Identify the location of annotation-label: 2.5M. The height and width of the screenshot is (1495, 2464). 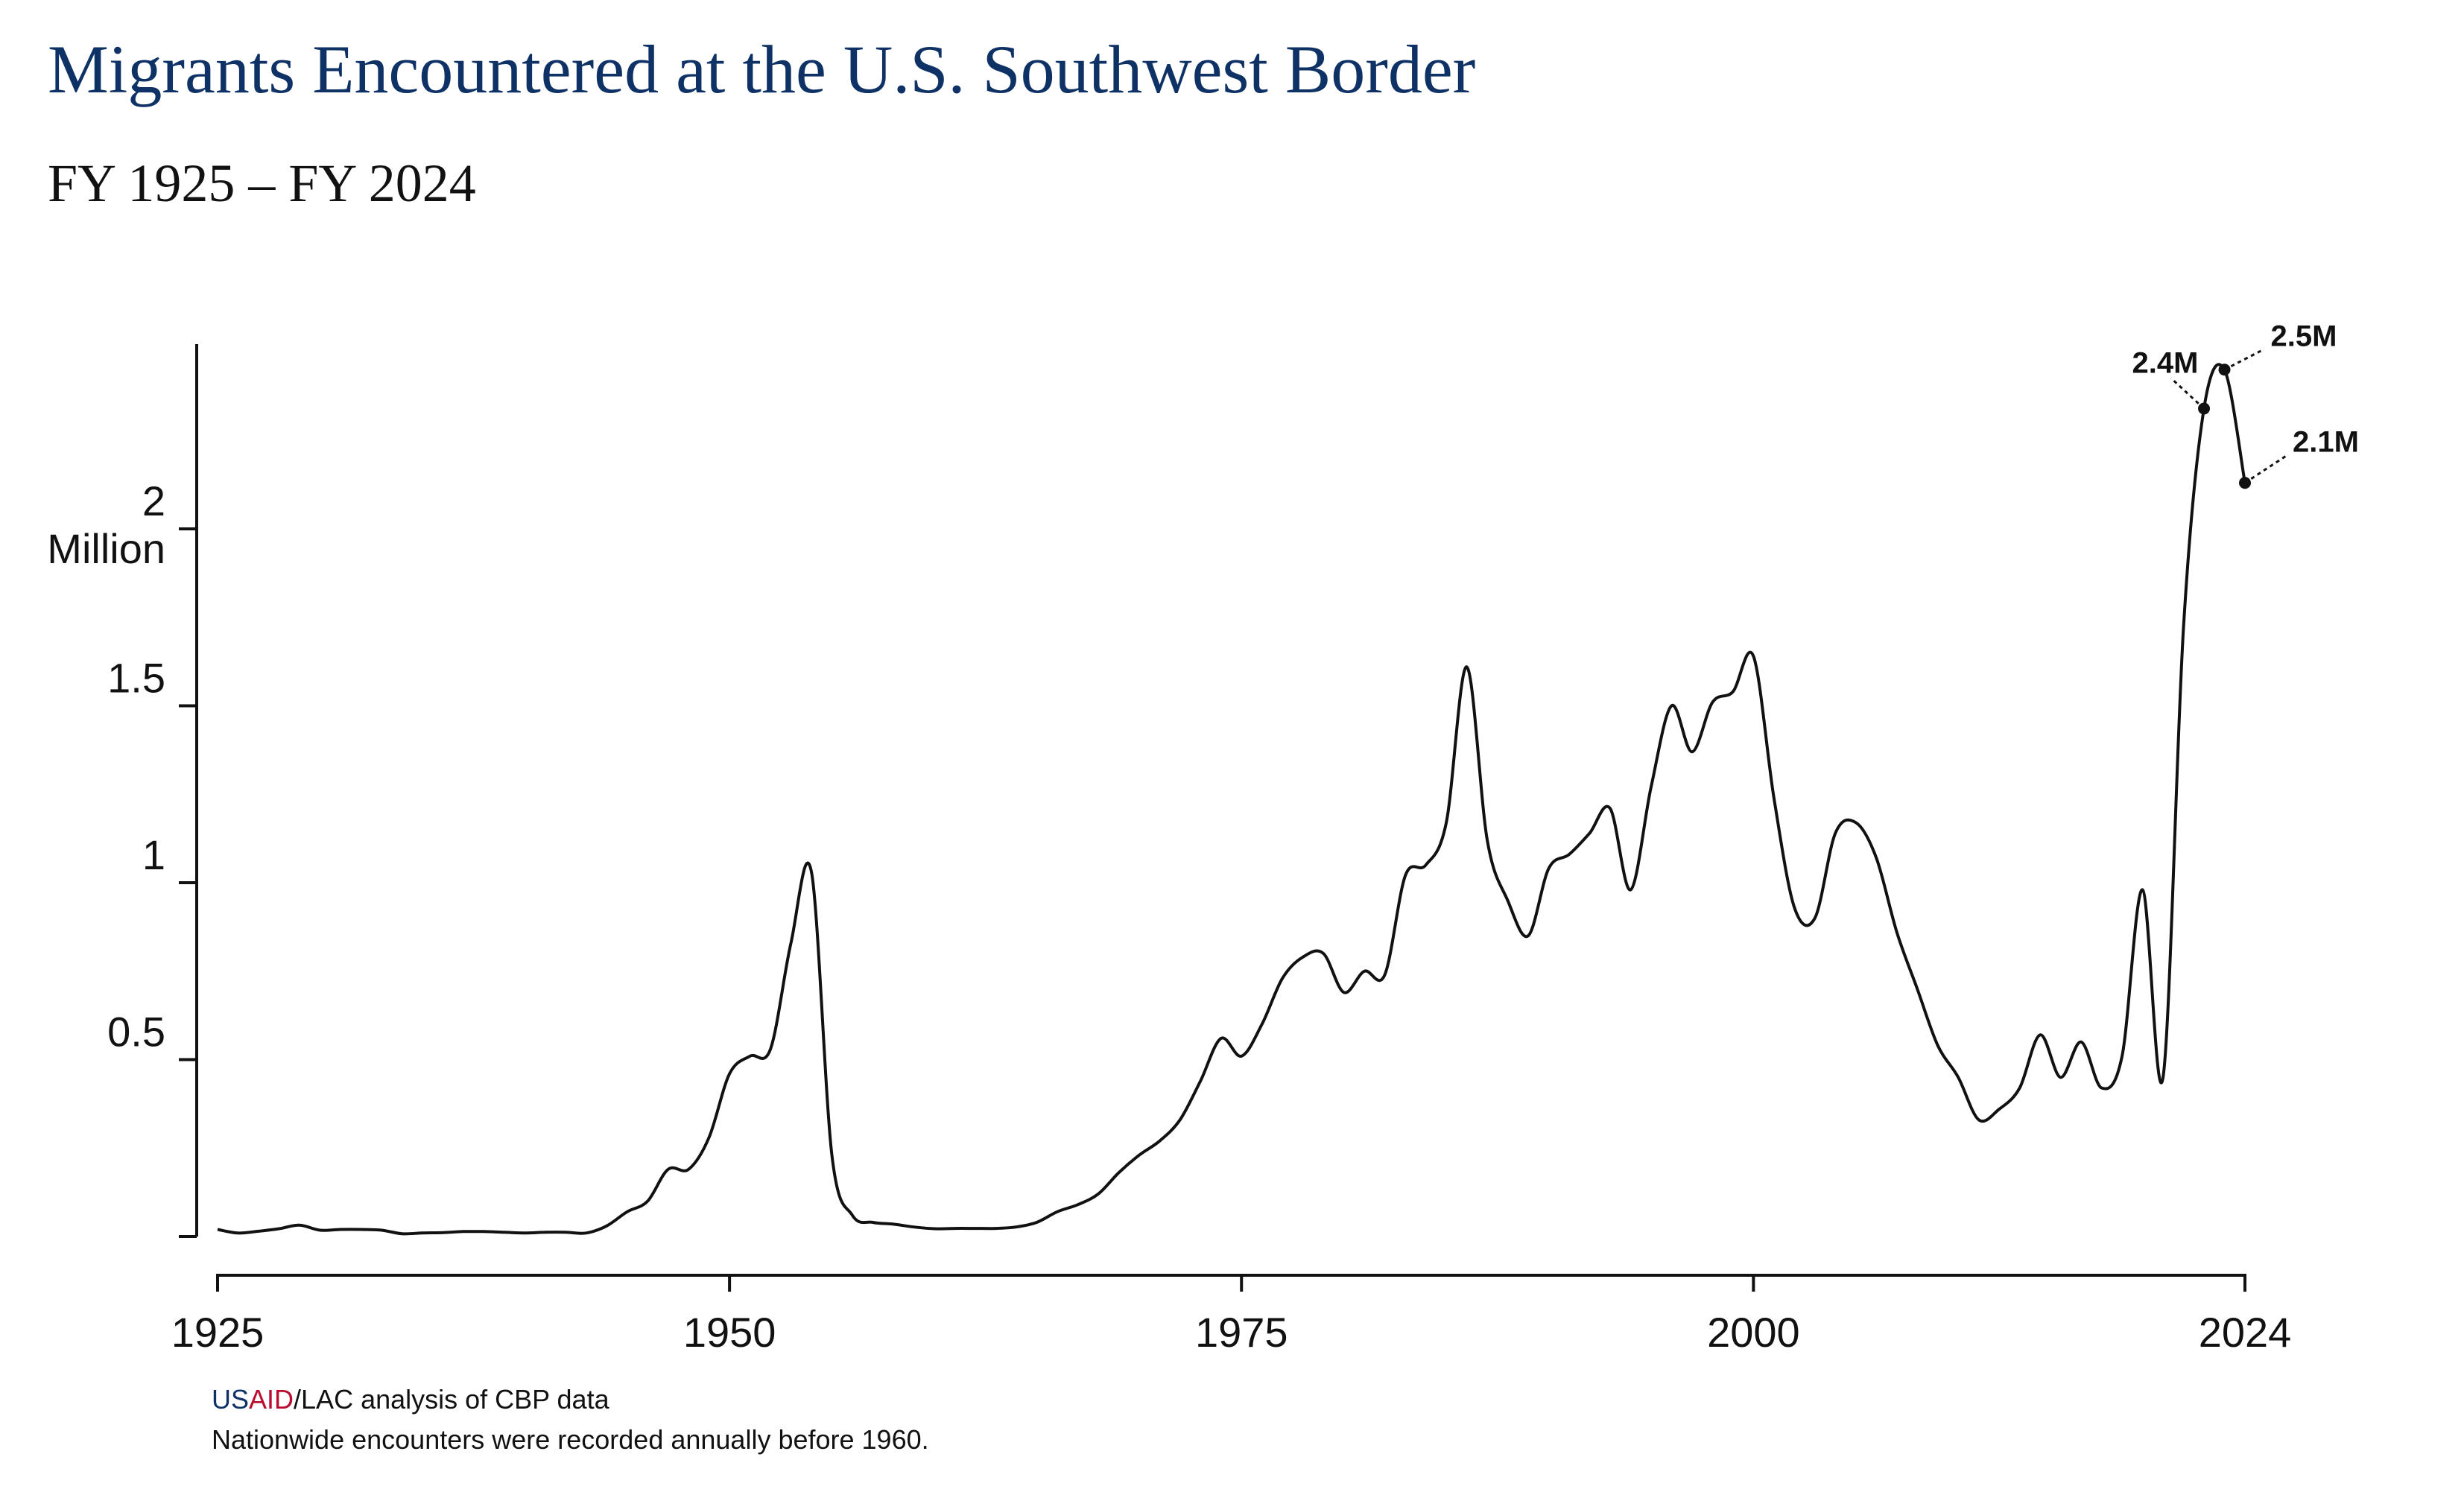
(2304, 336).